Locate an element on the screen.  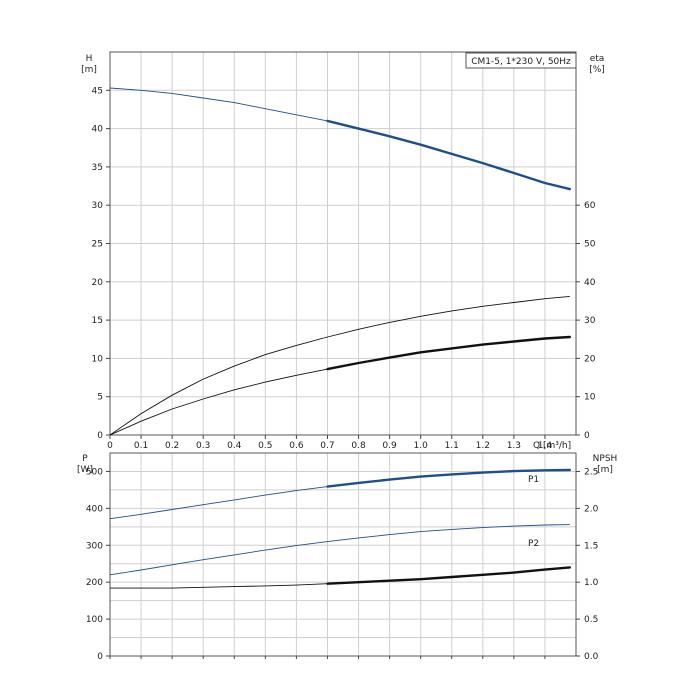
x-tick-label: 0 is located at coordinates (110, 446).